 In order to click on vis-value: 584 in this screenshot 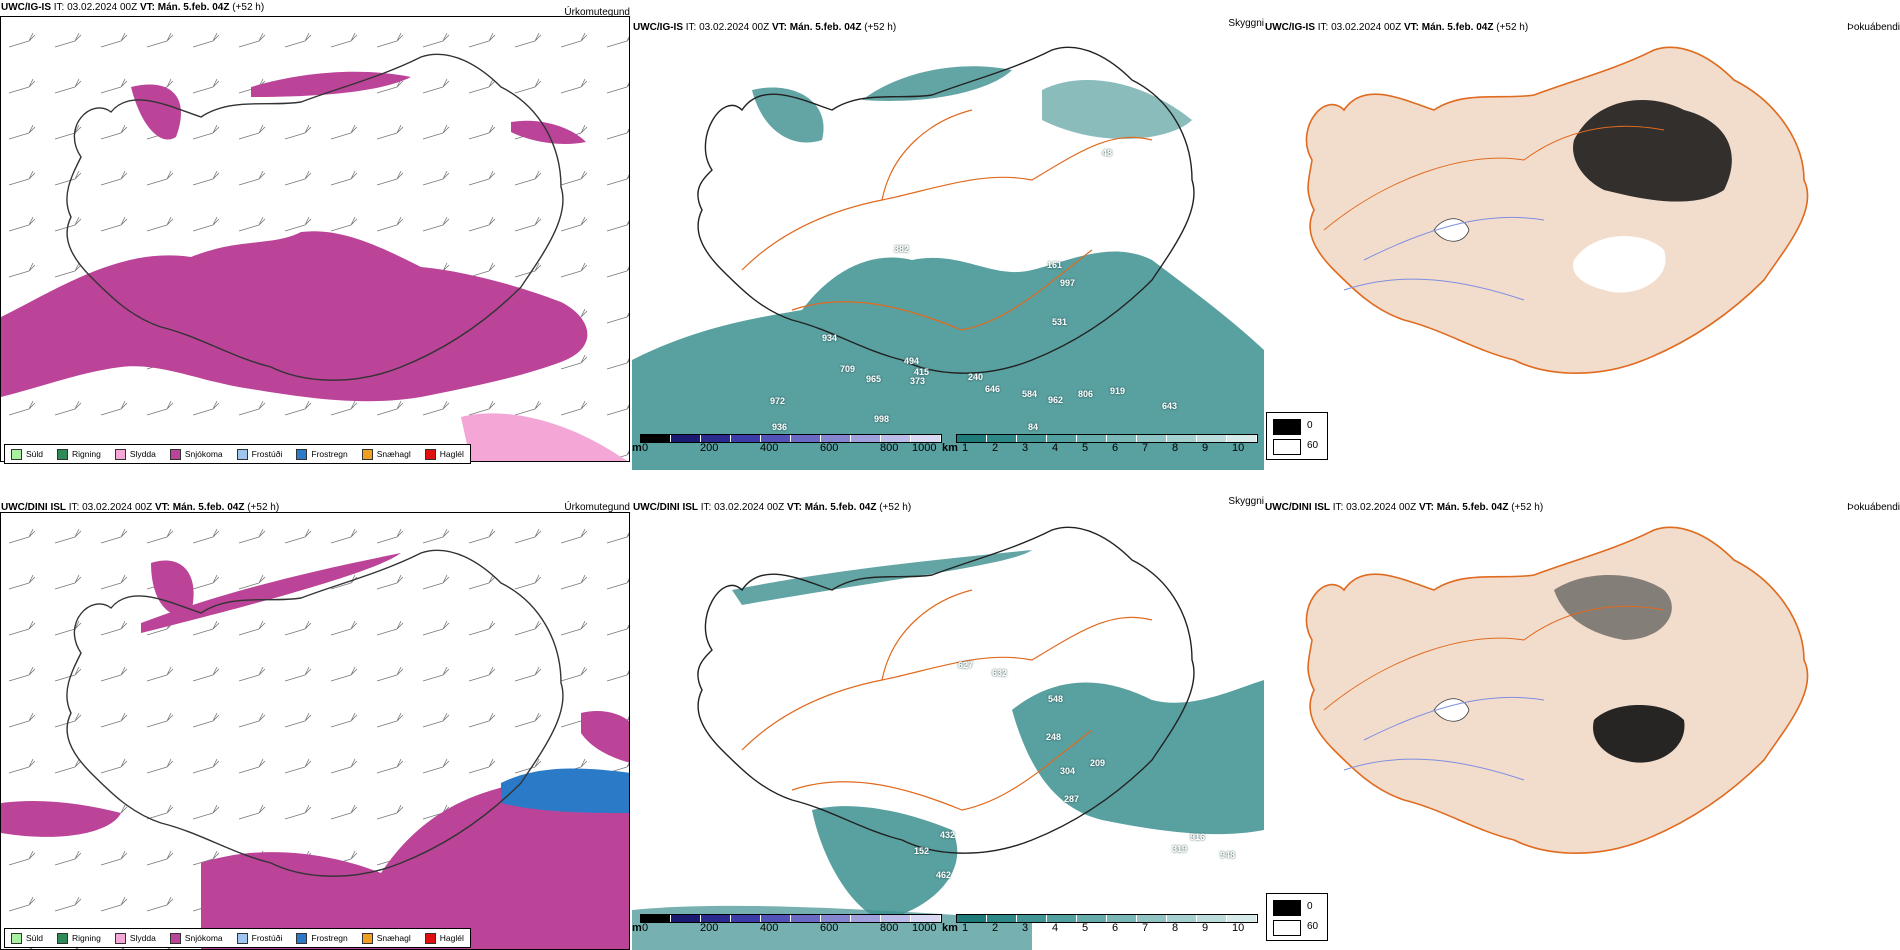, I will do `click(1030, 394)`.